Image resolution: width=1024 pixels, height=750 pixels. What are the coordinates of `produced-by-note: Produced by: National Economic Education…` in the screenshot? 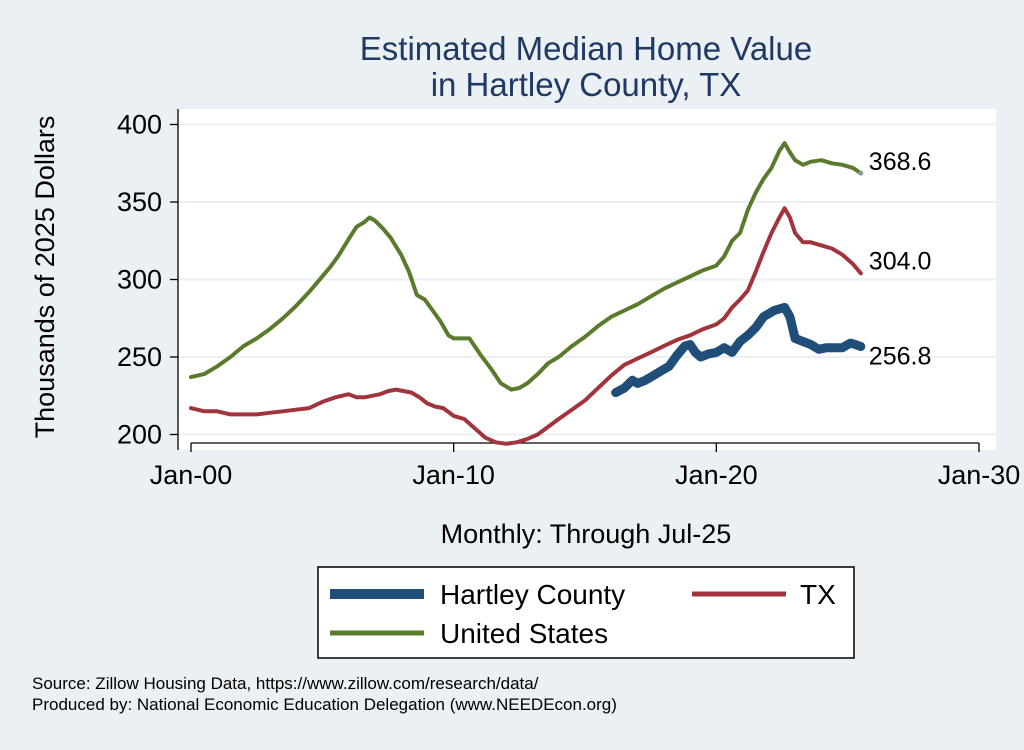 It's located at (324, 704).